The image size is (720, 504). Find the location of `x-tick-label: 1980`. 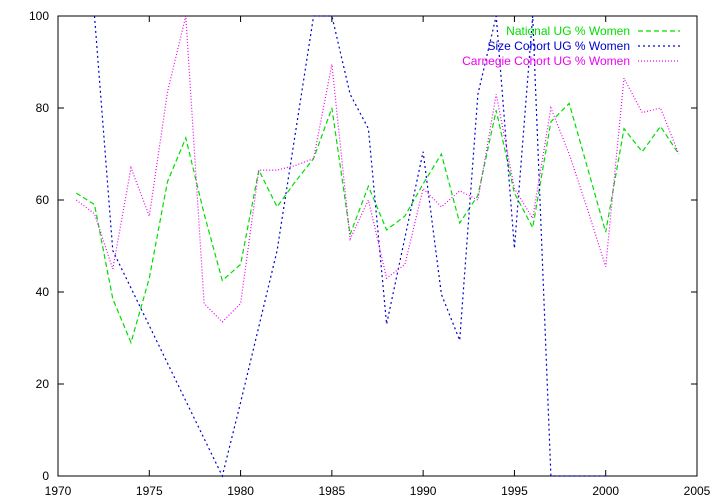

x-tick-label: 1980 is located at coordinates (240, 491).